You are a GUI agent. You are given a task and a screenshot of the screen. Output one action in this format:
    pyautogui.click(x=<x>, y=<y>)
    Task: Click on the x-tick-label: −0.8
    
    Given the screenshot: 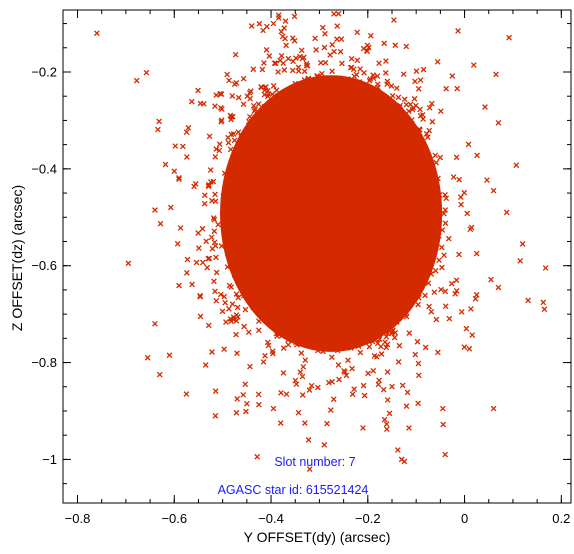 What is the action you would take?
    pyautogui.click(x=78, y=518)
    